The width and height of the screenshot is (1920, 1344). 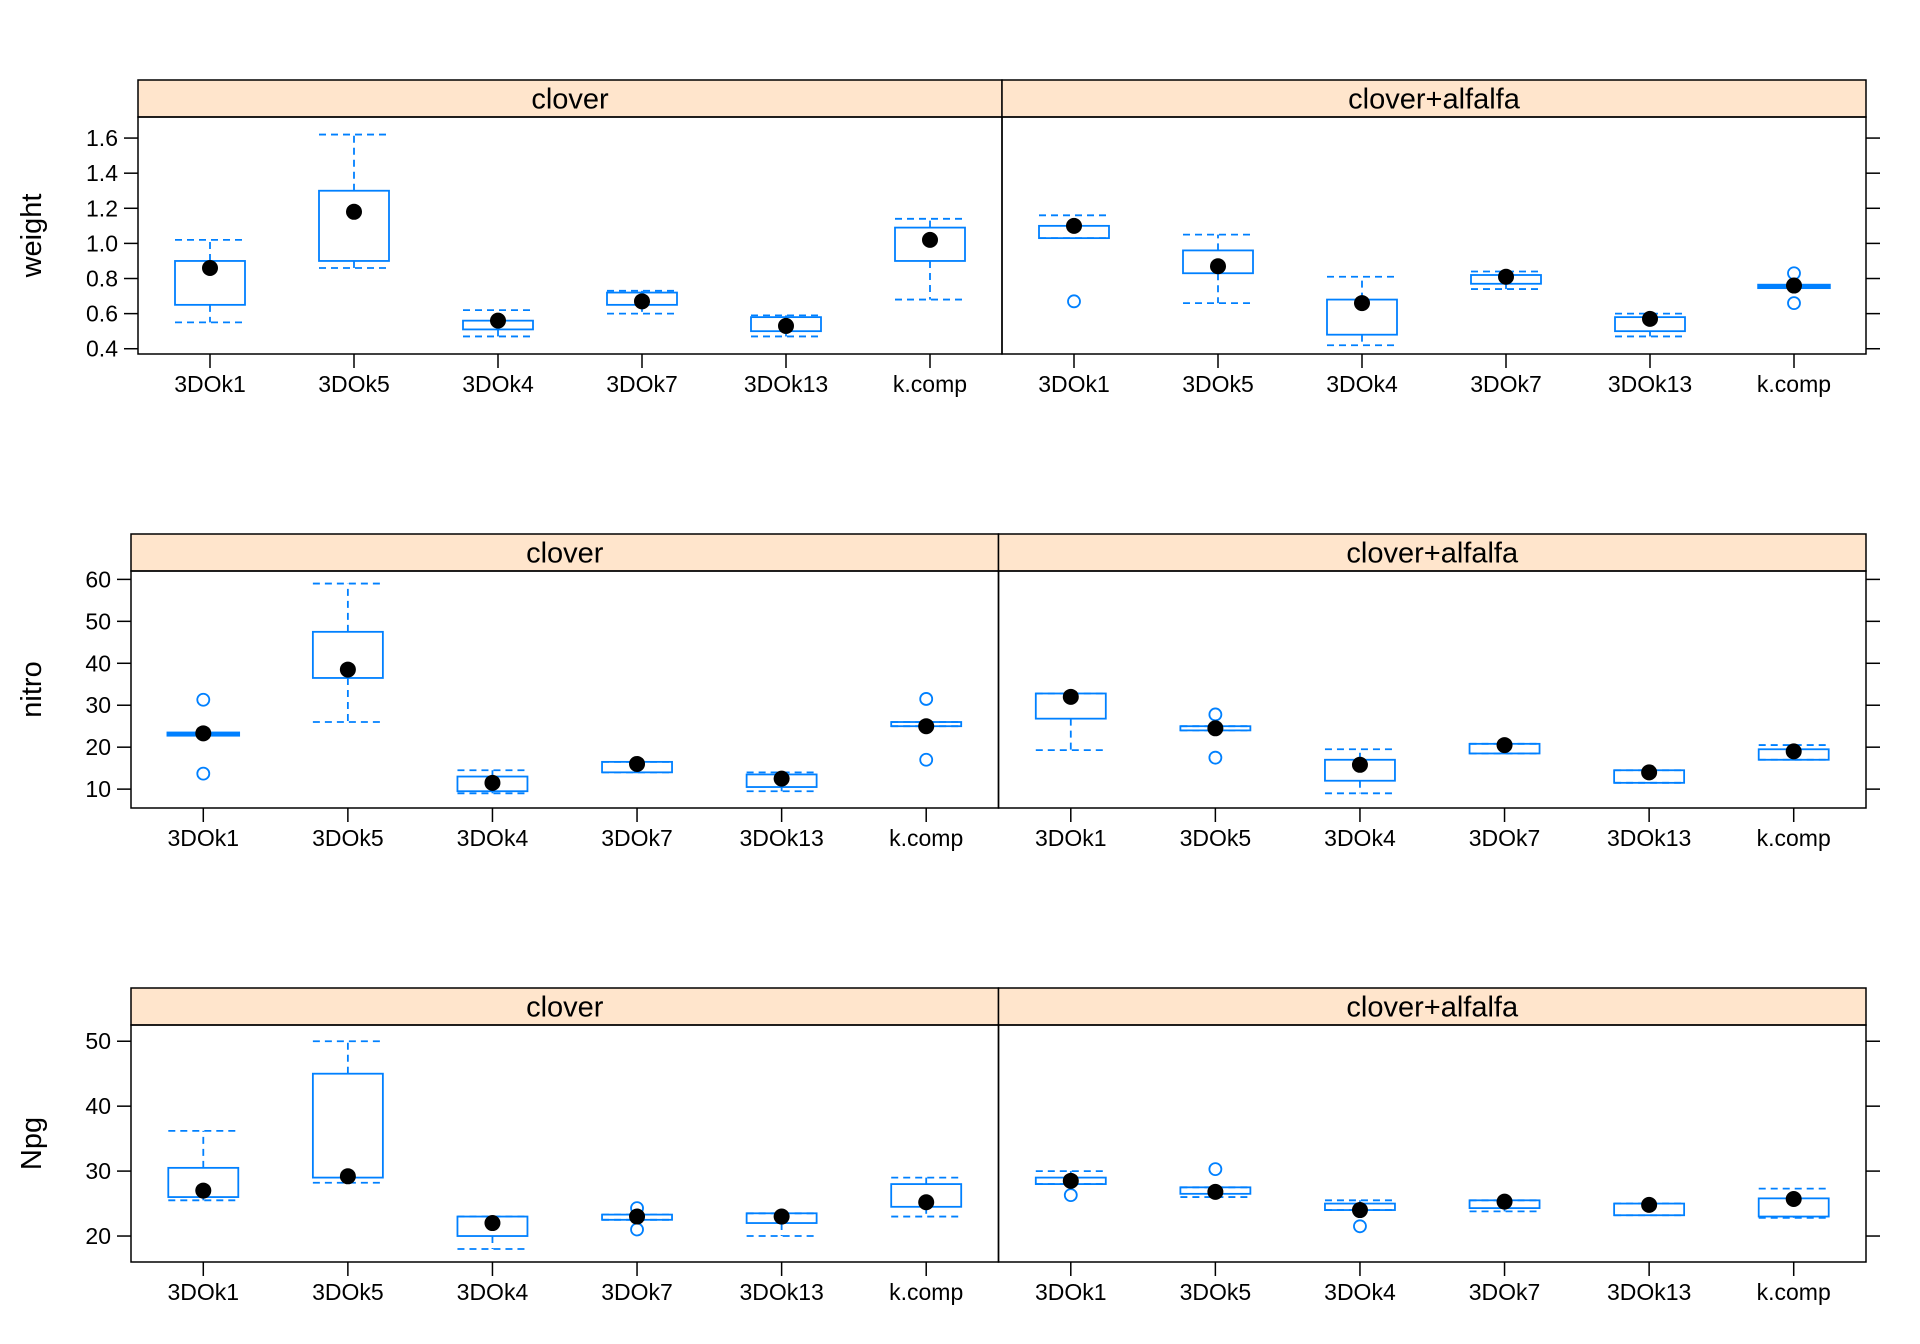 I want to click on y-tick-label: 60, so click(x=98, y=579).